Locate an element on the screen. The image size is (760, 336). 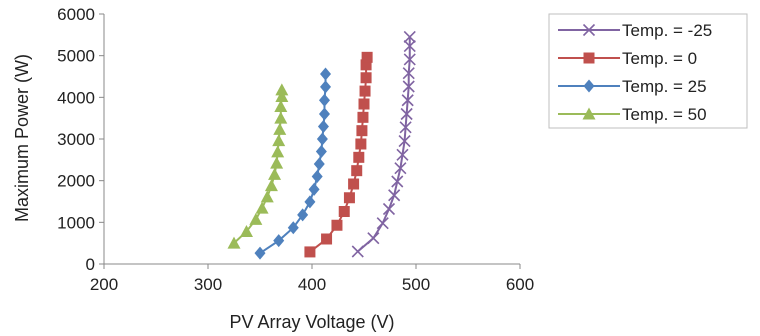
legend-label: Temp. = -25 is located at coordinates (667, 30).